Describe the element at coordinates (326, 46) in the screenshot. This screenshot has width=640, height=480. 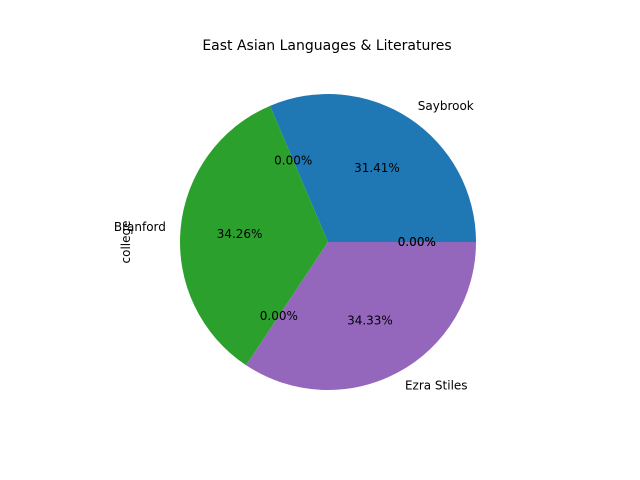
I see `chart-title: East Asian Languages & Literatures` at that location.